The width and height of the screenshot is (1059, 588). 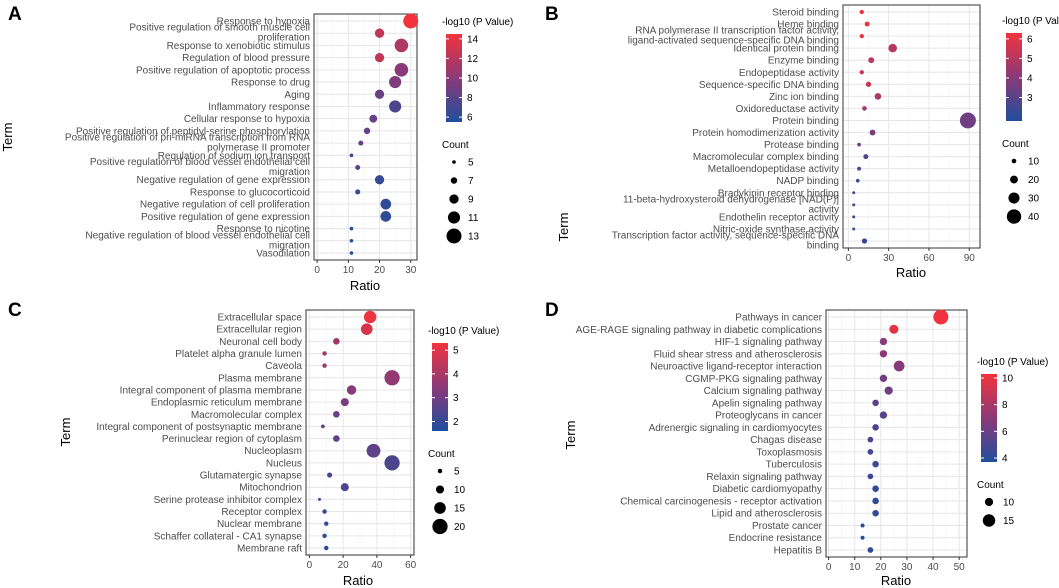 What do you see at coordinates (358, 580) in the screenshot?
I see `x-axis-title: Ratio` at bounding box center [358, 580].